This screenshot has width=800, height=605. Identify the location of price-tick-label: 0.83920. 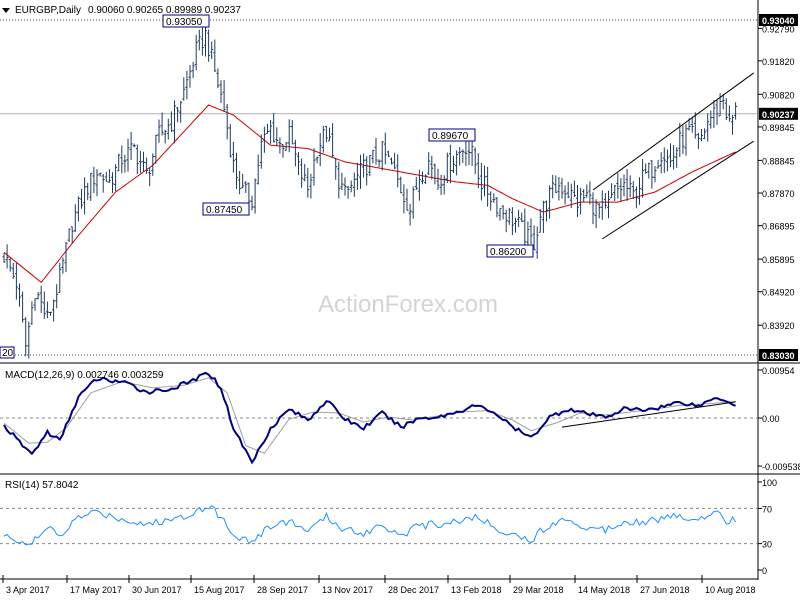
(778, 326).